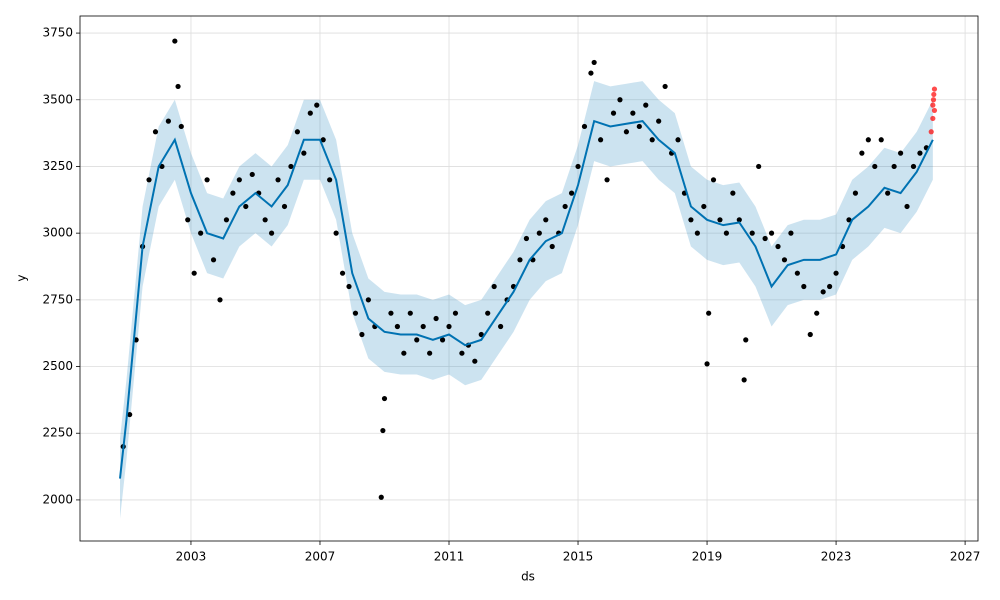  I want to click on y-tick-label: 2500, so click(57, 366).